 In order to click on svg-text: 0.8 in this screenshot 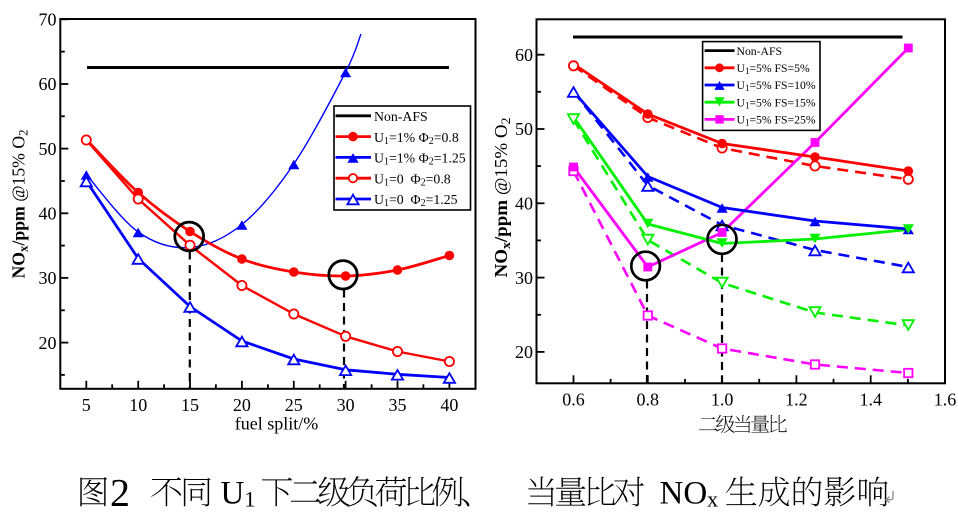, I will do `click(648, 400)`.